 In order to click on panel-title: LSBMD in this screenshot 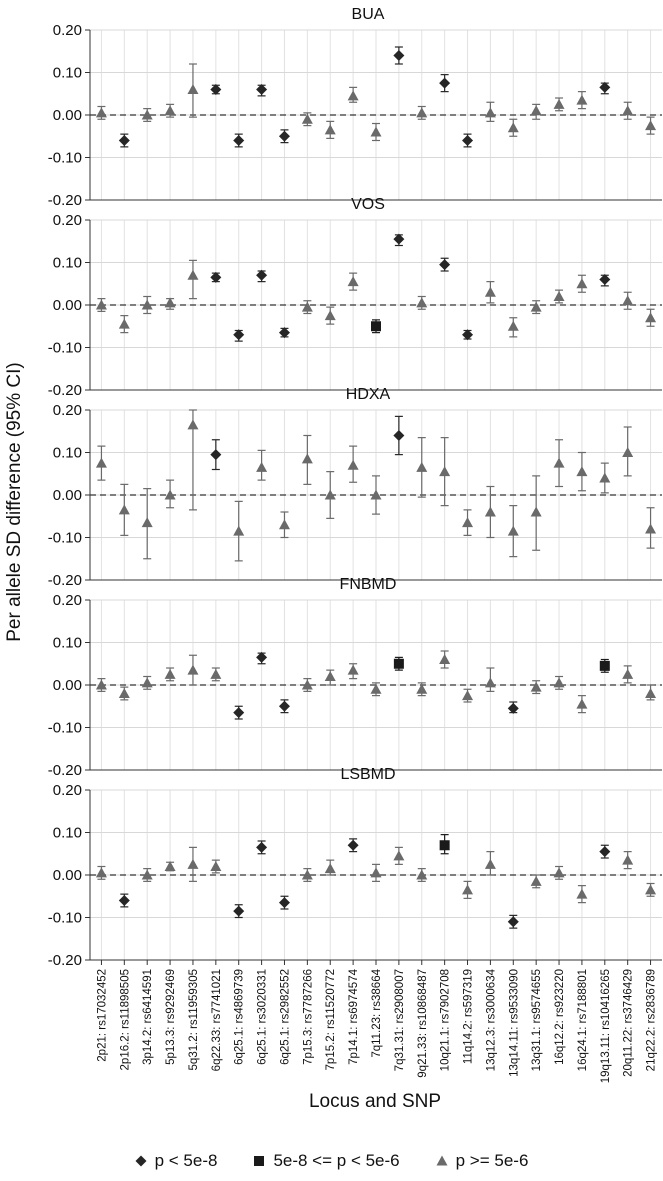, I will do `click(367, 774)`.